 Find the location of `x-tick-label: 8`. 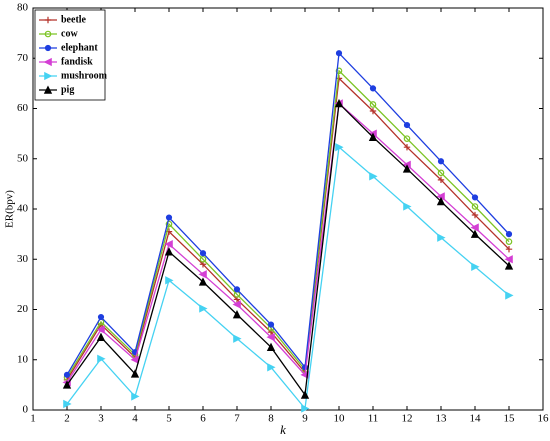

x-tick-label: 8 is located at coordinates (271, 419).